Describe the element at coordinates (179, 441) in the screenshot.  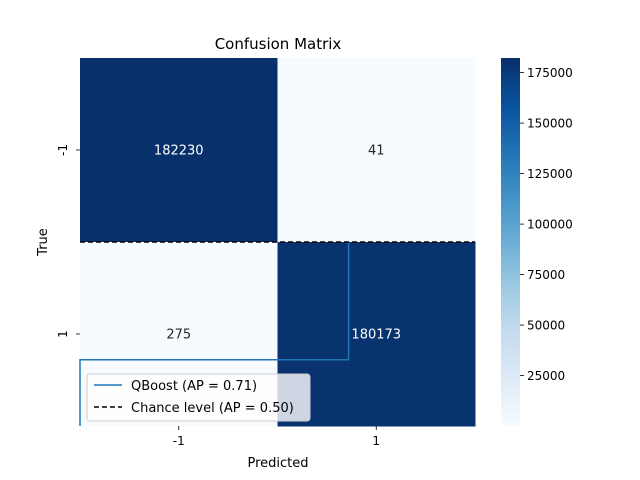
I see `x-tick-label: -1` at that location.